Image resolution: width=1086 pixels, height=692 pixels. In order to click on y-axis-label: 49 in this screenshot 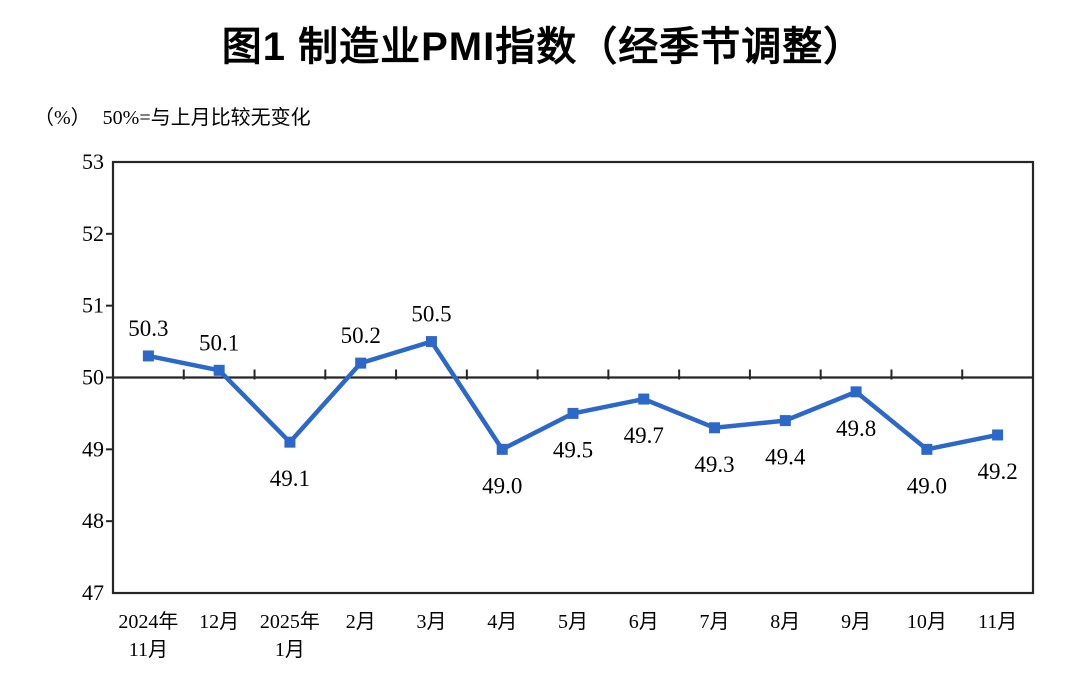, I will do `click(93, 448)`.